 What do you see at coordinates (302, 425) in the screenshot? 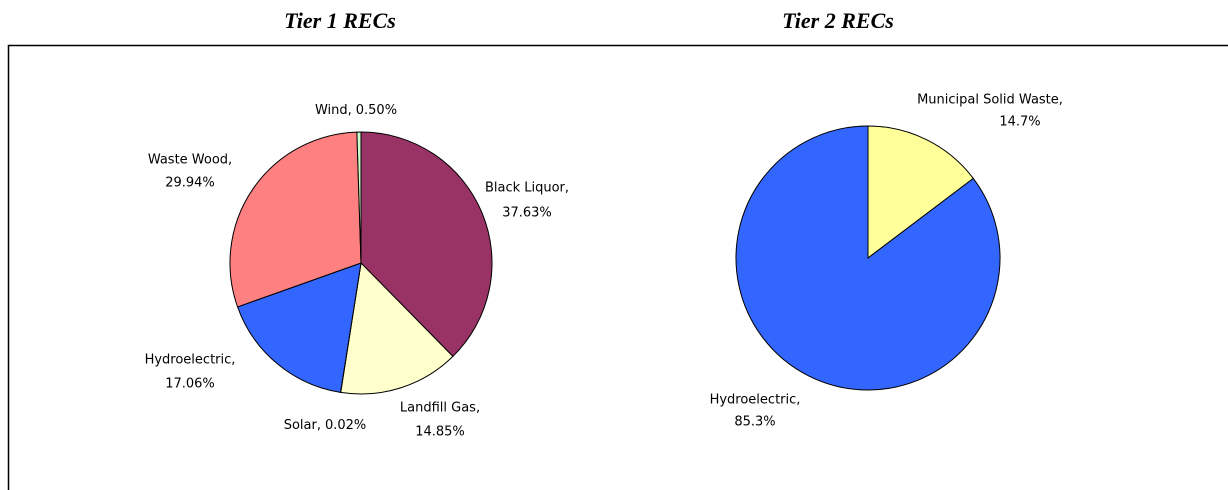
I see `slice-name: Solar,` at bounding box center [302, 425].